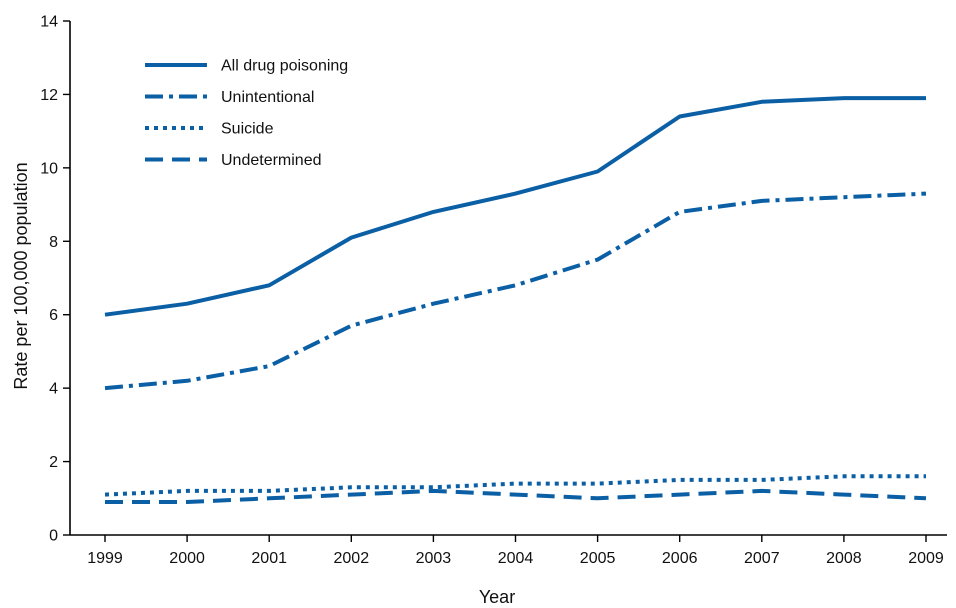 Image resolution: width=956 pixels, height=608 pixels. I want to click on legend-label: Undetermined, so click(271, 160).